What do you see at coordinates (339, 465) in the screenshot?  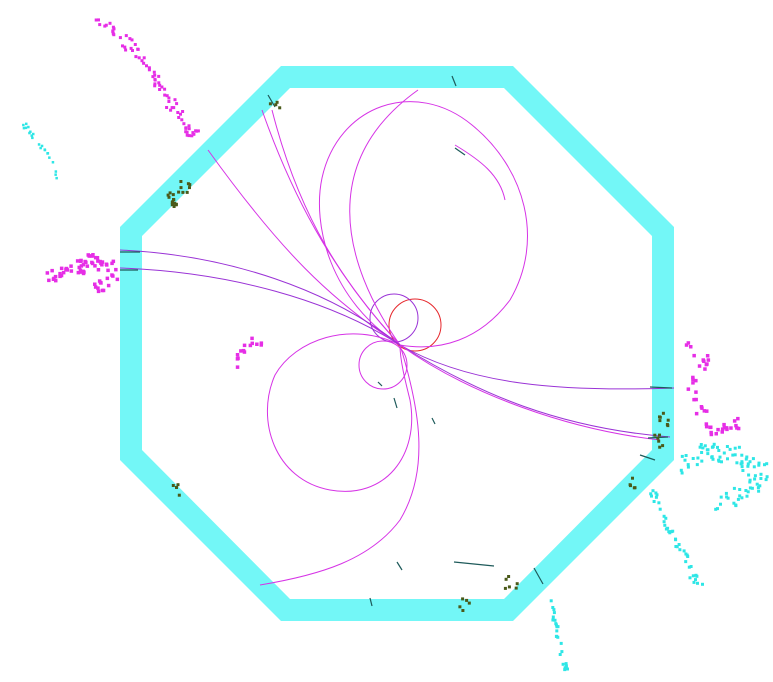 I see `track-to-lower-left` at bounding box center [339, 465].